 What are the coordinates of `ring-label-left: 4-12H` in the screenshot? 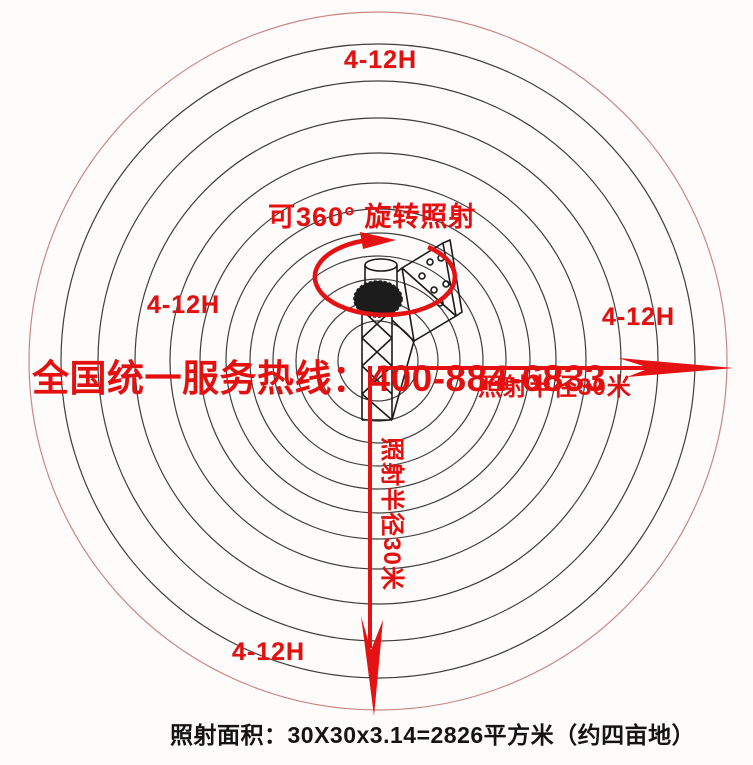 It's located at (184, 305).